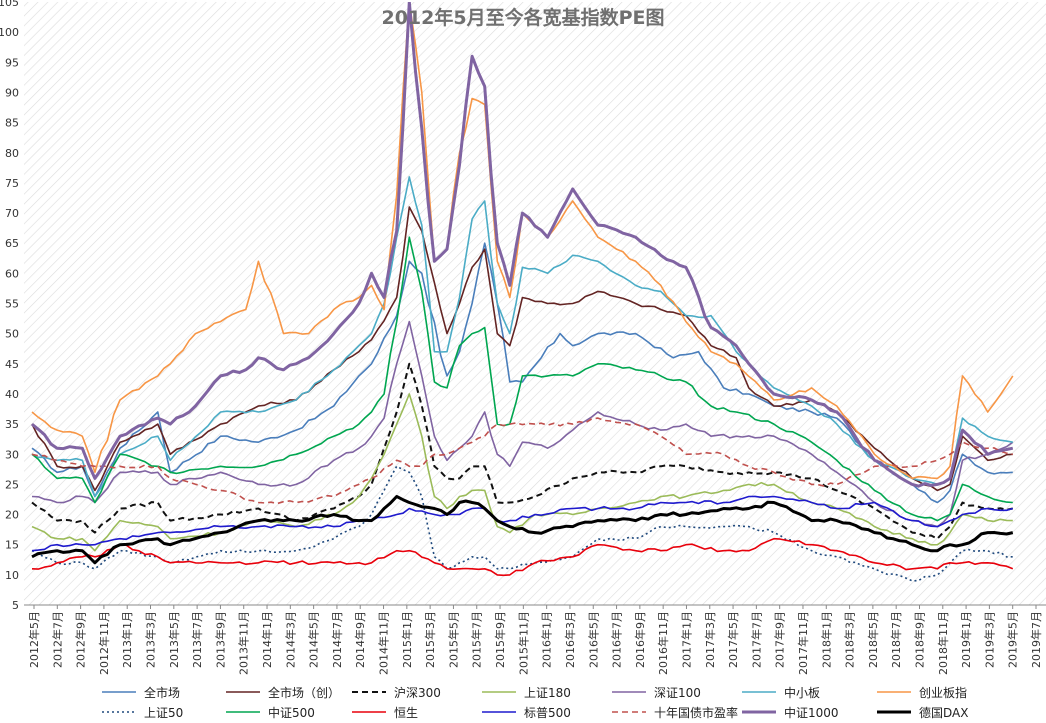  What do you see at coordinates (12, 273) in the screenshot?
I see `y-tick-label: 60` at bounding box center [12, 273].